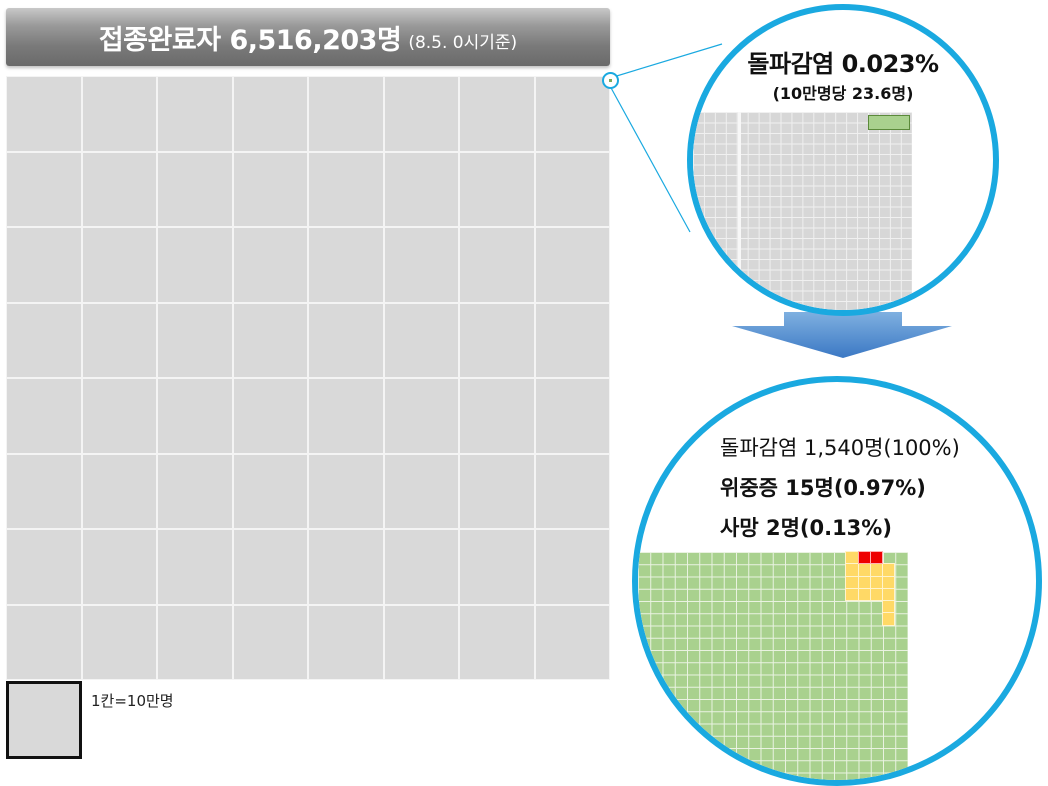  What do you see at coordinates (840, 448) in the screenshot?
I see `breakthrough-total-label: 돌파감염 1,540명(100%)` at bounding box center [840, 448].